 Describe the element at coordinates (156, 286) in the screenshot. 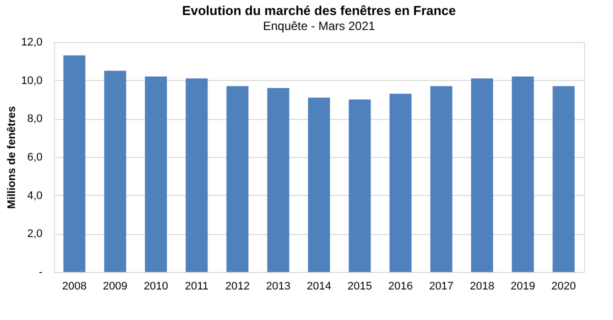

I see `x-tick-label: 2010` at that location.